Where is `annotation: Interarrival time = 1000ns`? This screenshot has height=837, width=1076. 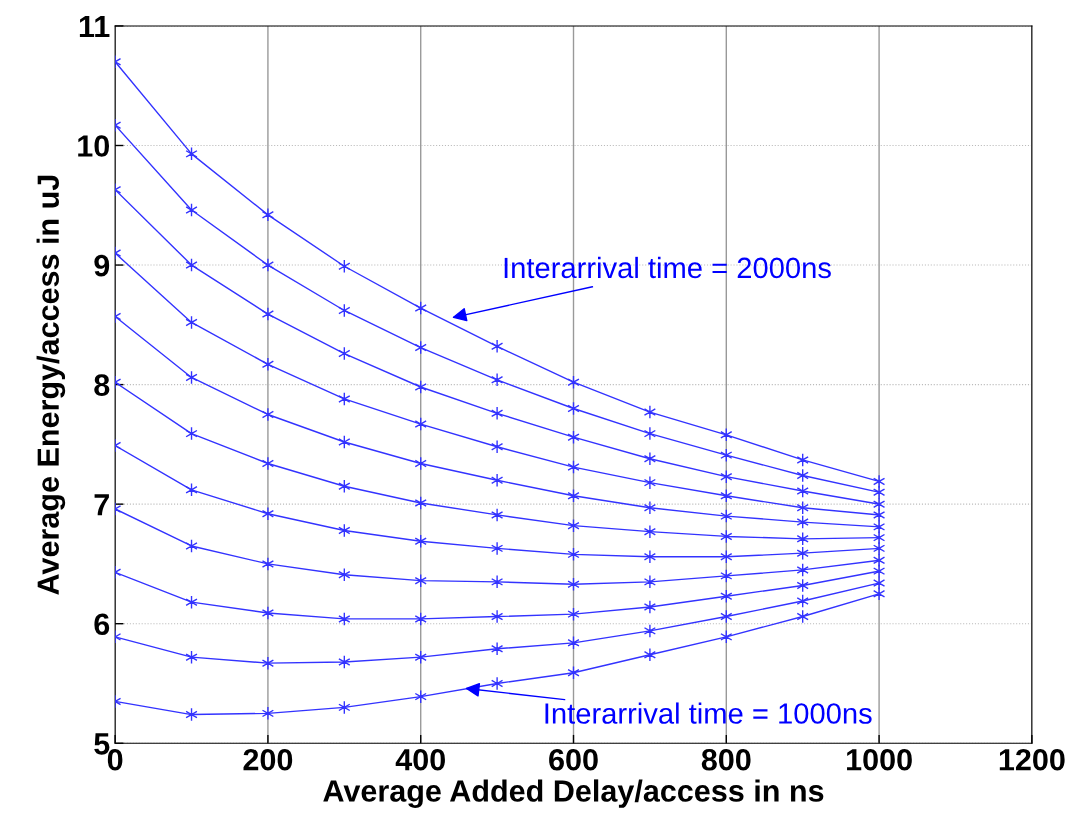
annotation: Interarrival time = 1000ns is located at coordinates (708, 713).